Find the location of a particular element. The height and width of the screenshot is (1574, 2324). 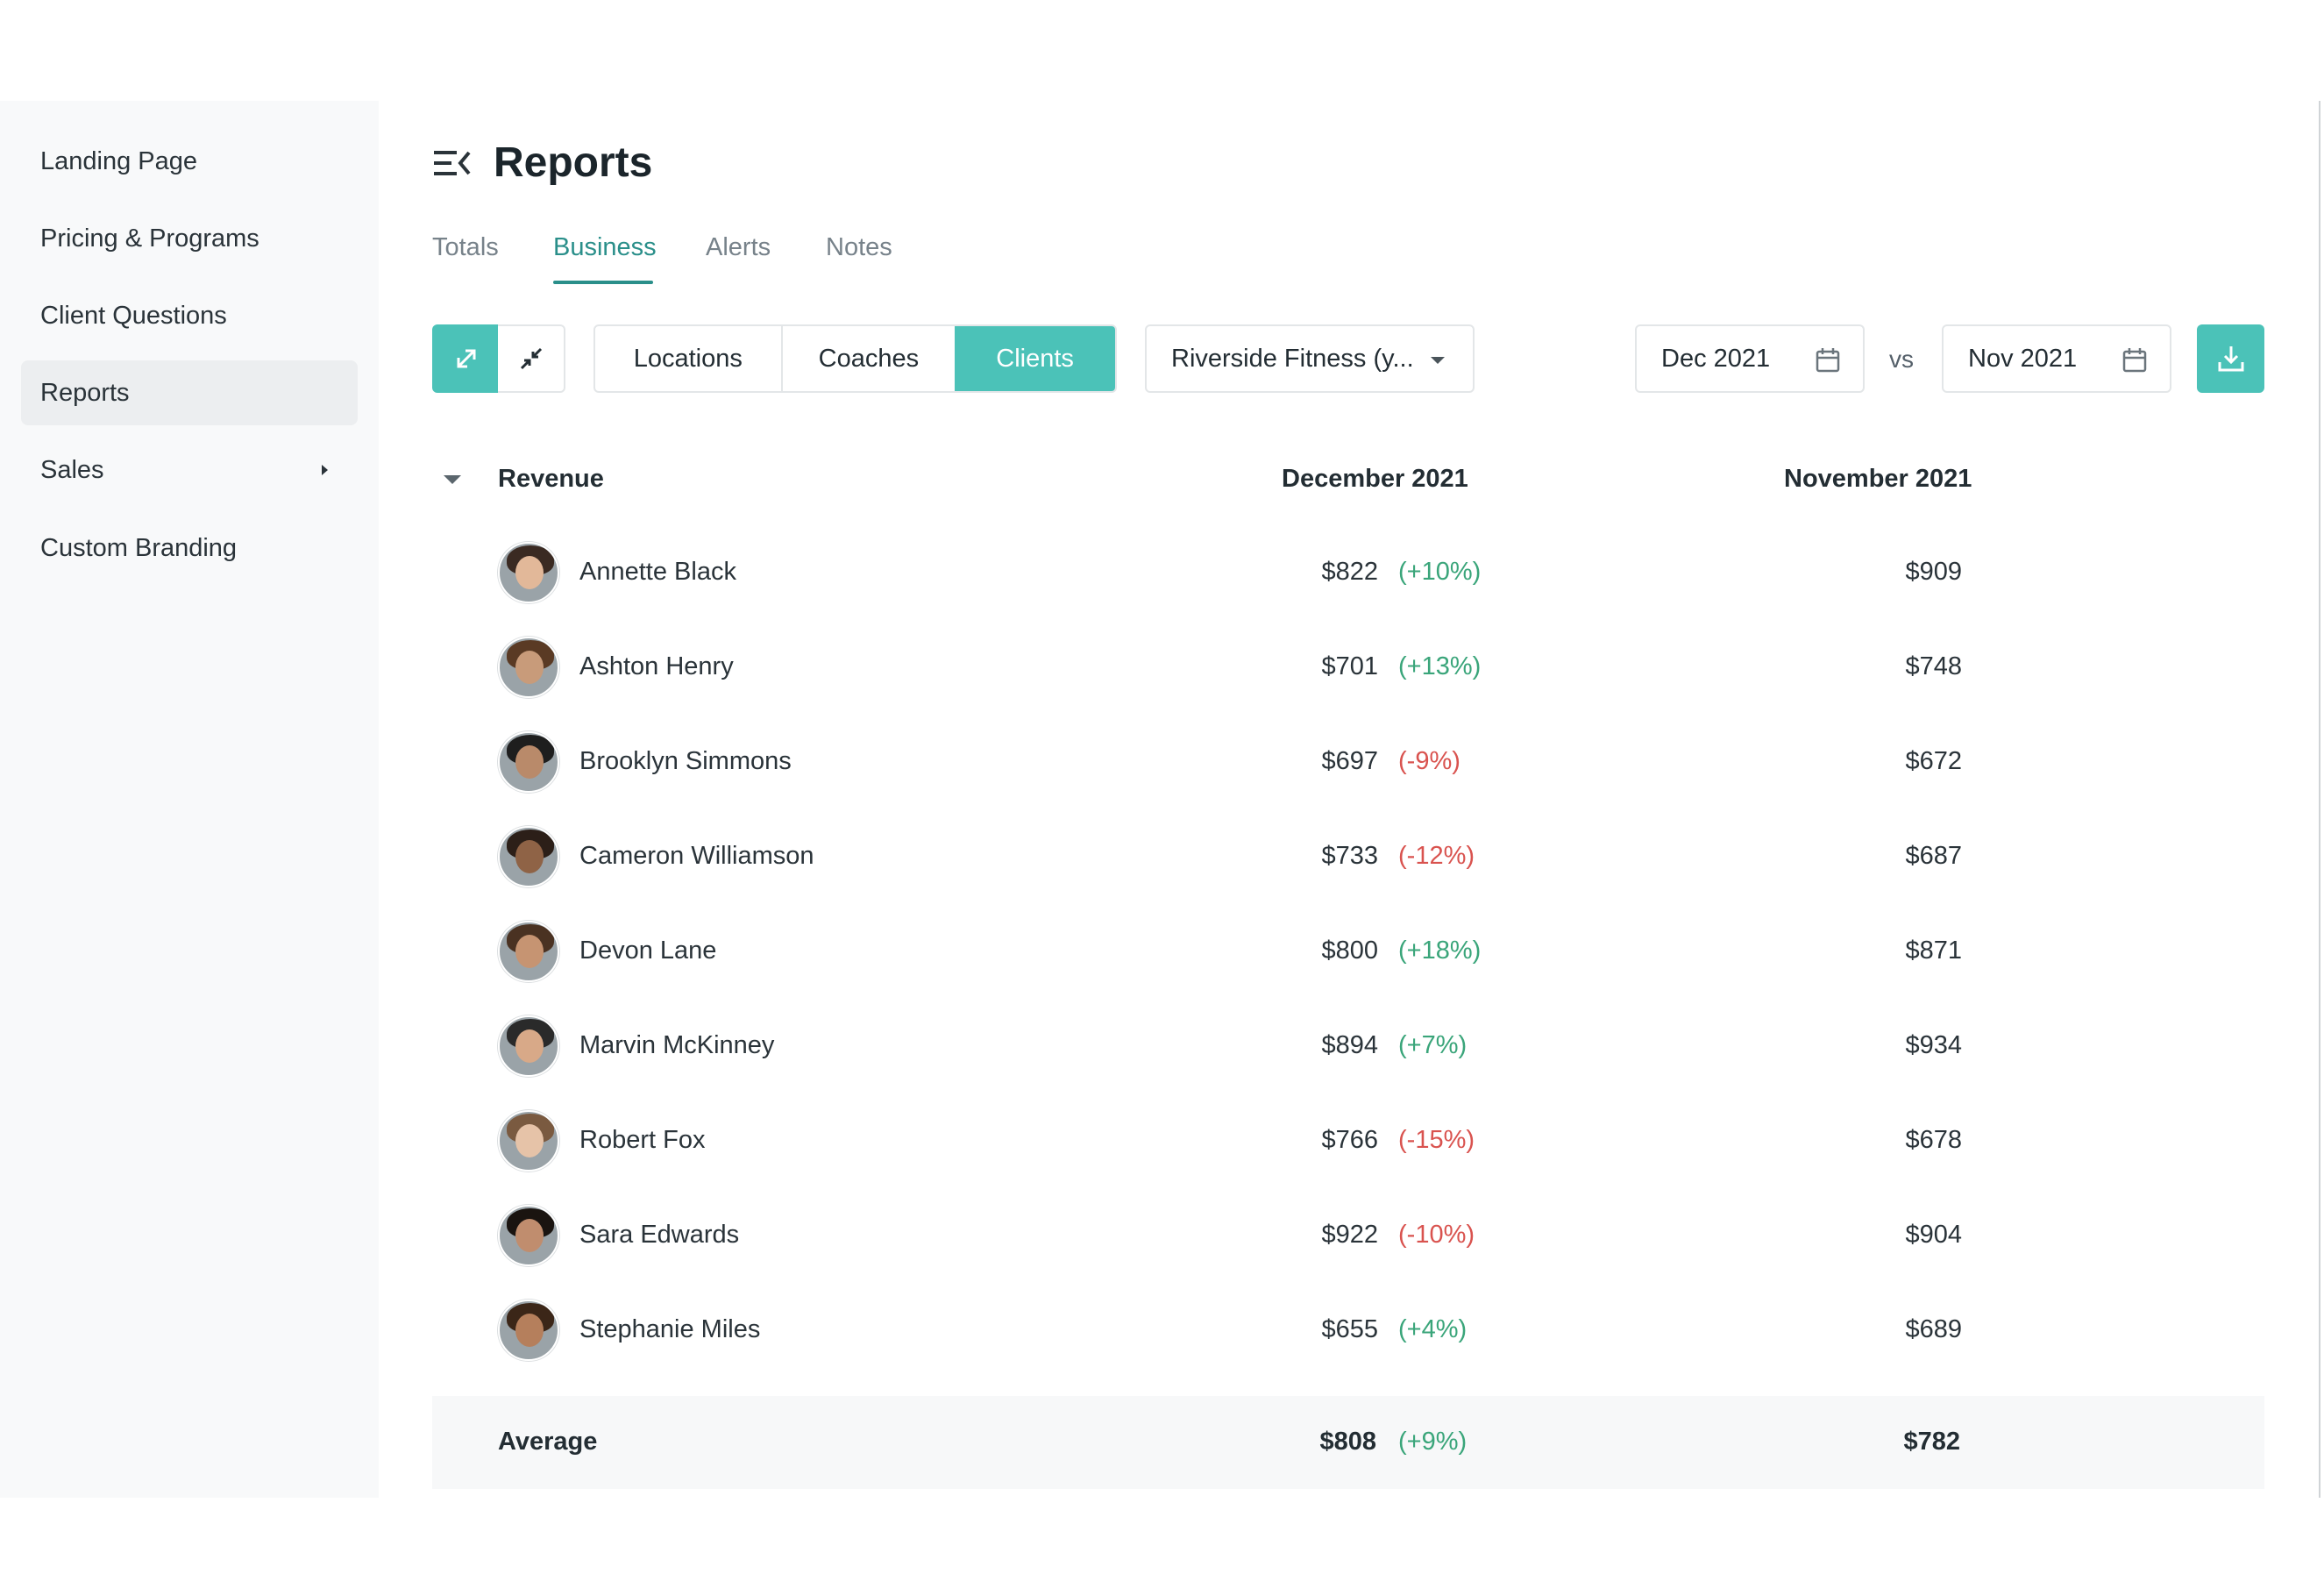

vs-label: vs is located at coordinates (1901, 359).